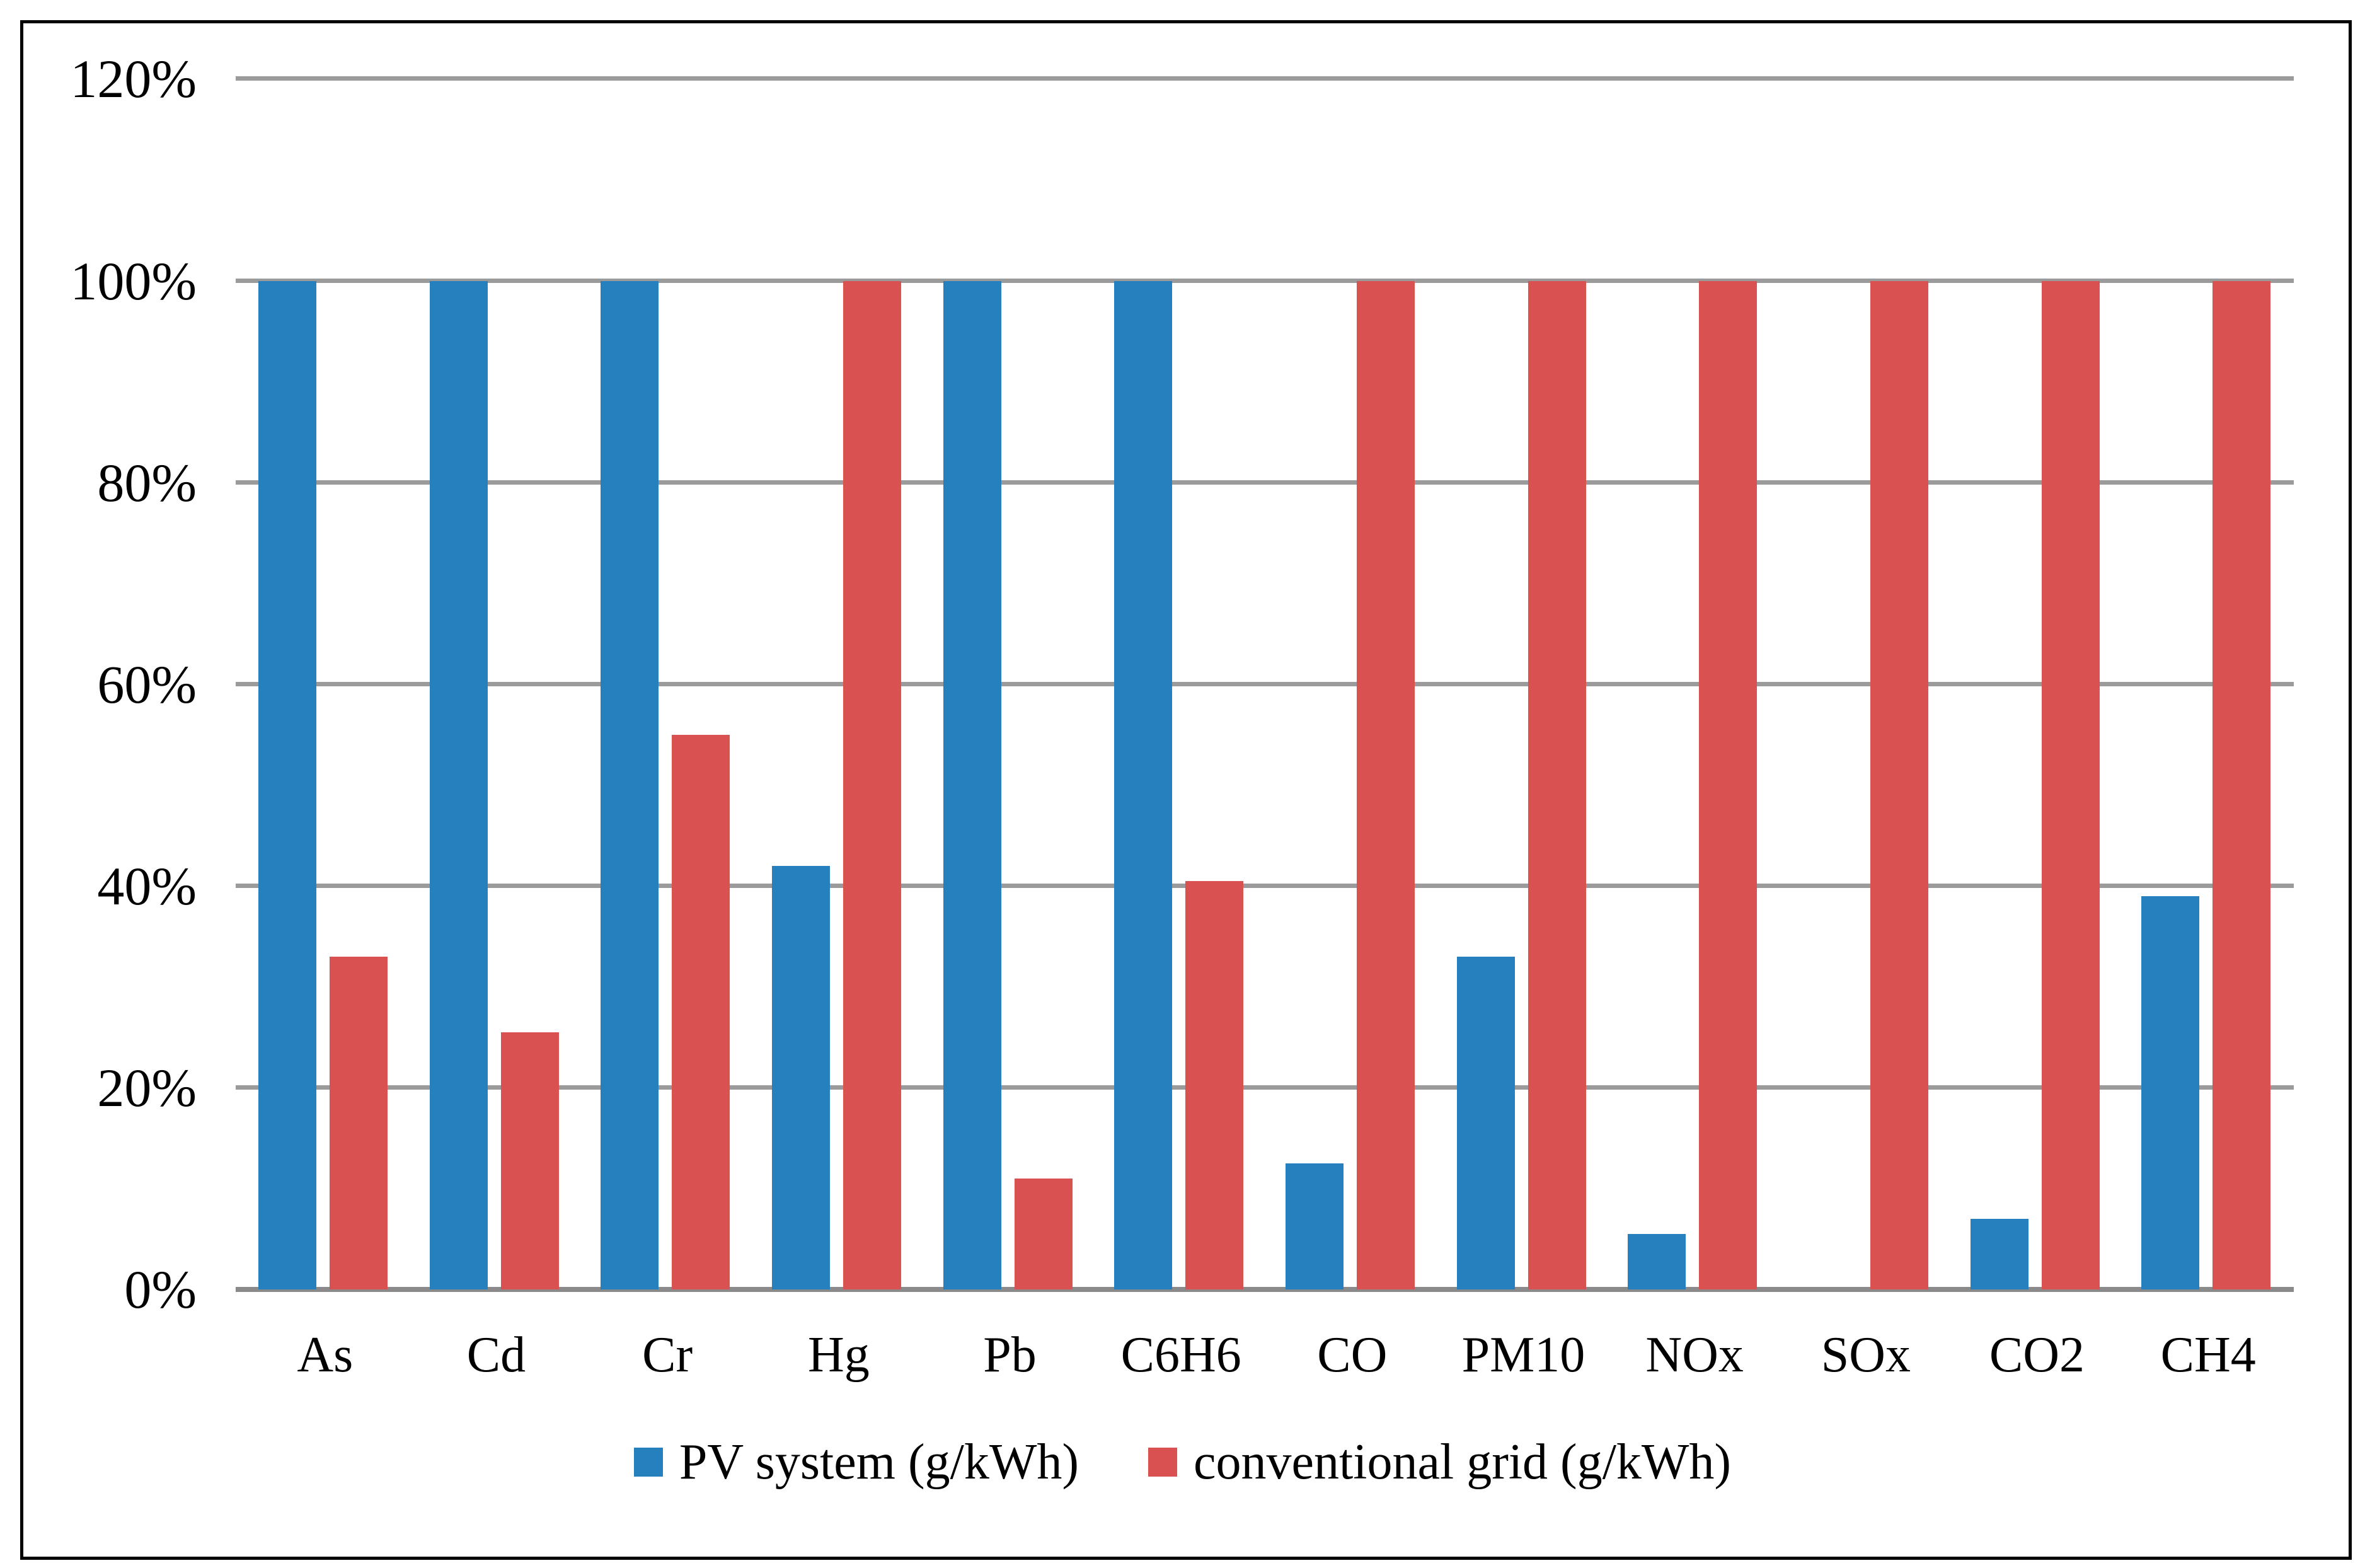  What do you see at coordinates (1265, 280) in the screenshot?
I see `gridline-100pct` at bounding box center [1265, 280].